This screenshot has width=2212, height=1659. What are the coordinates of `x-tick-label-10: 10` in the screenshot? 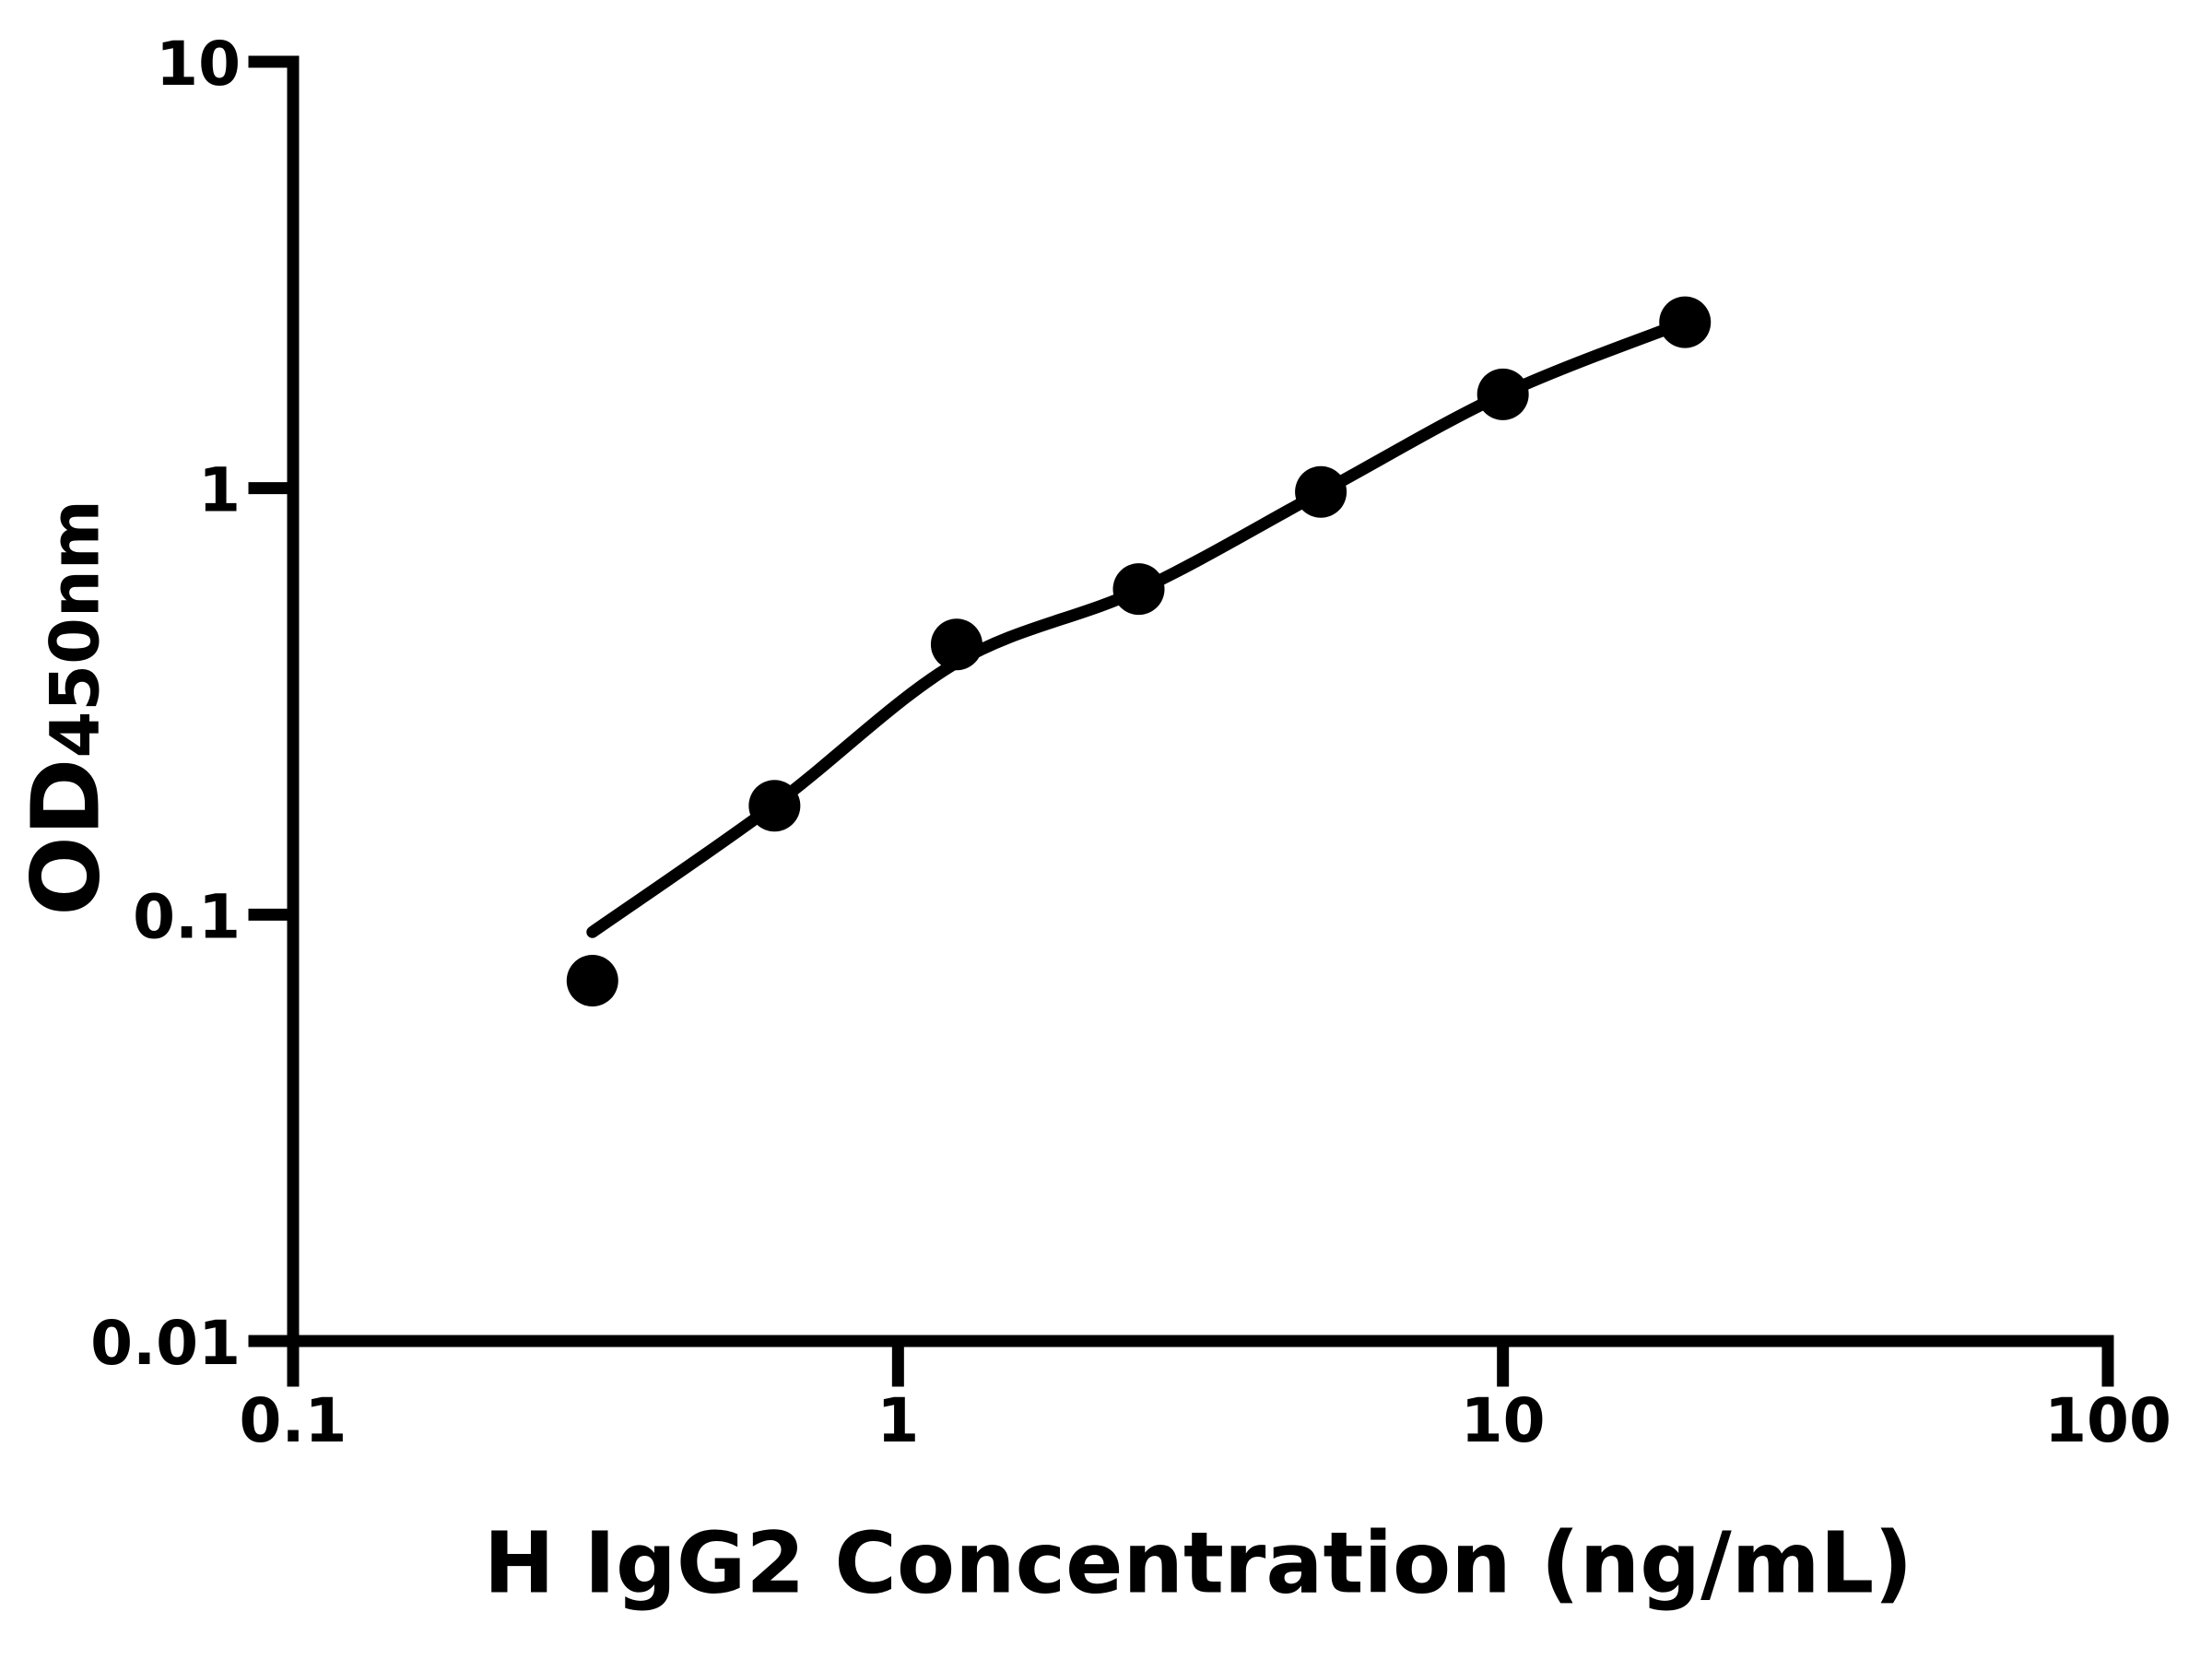 It's located at (1503, 1420).